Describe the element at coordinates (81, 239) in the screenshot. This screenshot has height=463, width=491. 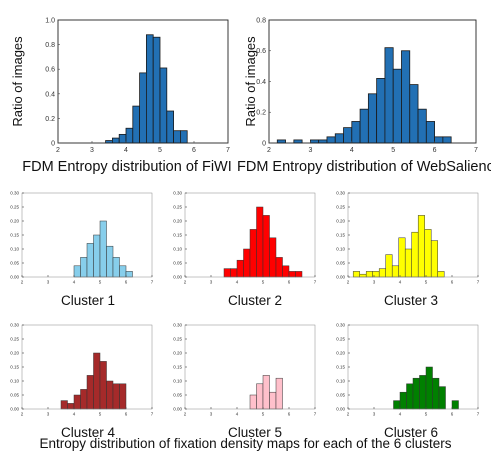
I see `chart-cluster-1: 2 3 4 5 6 7 0.00 0.05 0.10 0.15 0.20 0.25 0.30` at that location.